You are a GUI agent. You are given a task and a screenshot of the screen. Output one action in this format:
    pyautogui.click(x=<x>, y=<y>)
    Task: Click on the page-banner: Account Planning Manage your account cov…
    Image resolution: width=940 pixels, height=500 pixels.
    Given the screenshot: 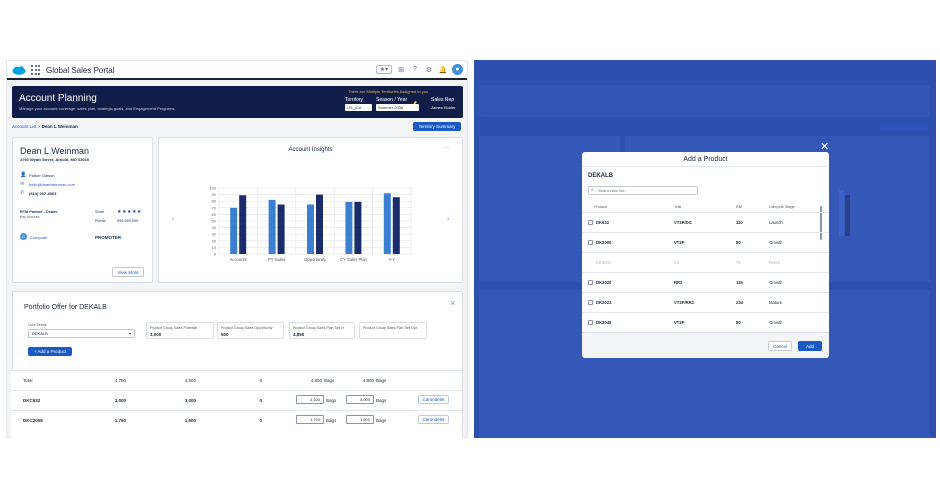 What is the action you would take?
    pyautogui.click(x=237, y=102)
    